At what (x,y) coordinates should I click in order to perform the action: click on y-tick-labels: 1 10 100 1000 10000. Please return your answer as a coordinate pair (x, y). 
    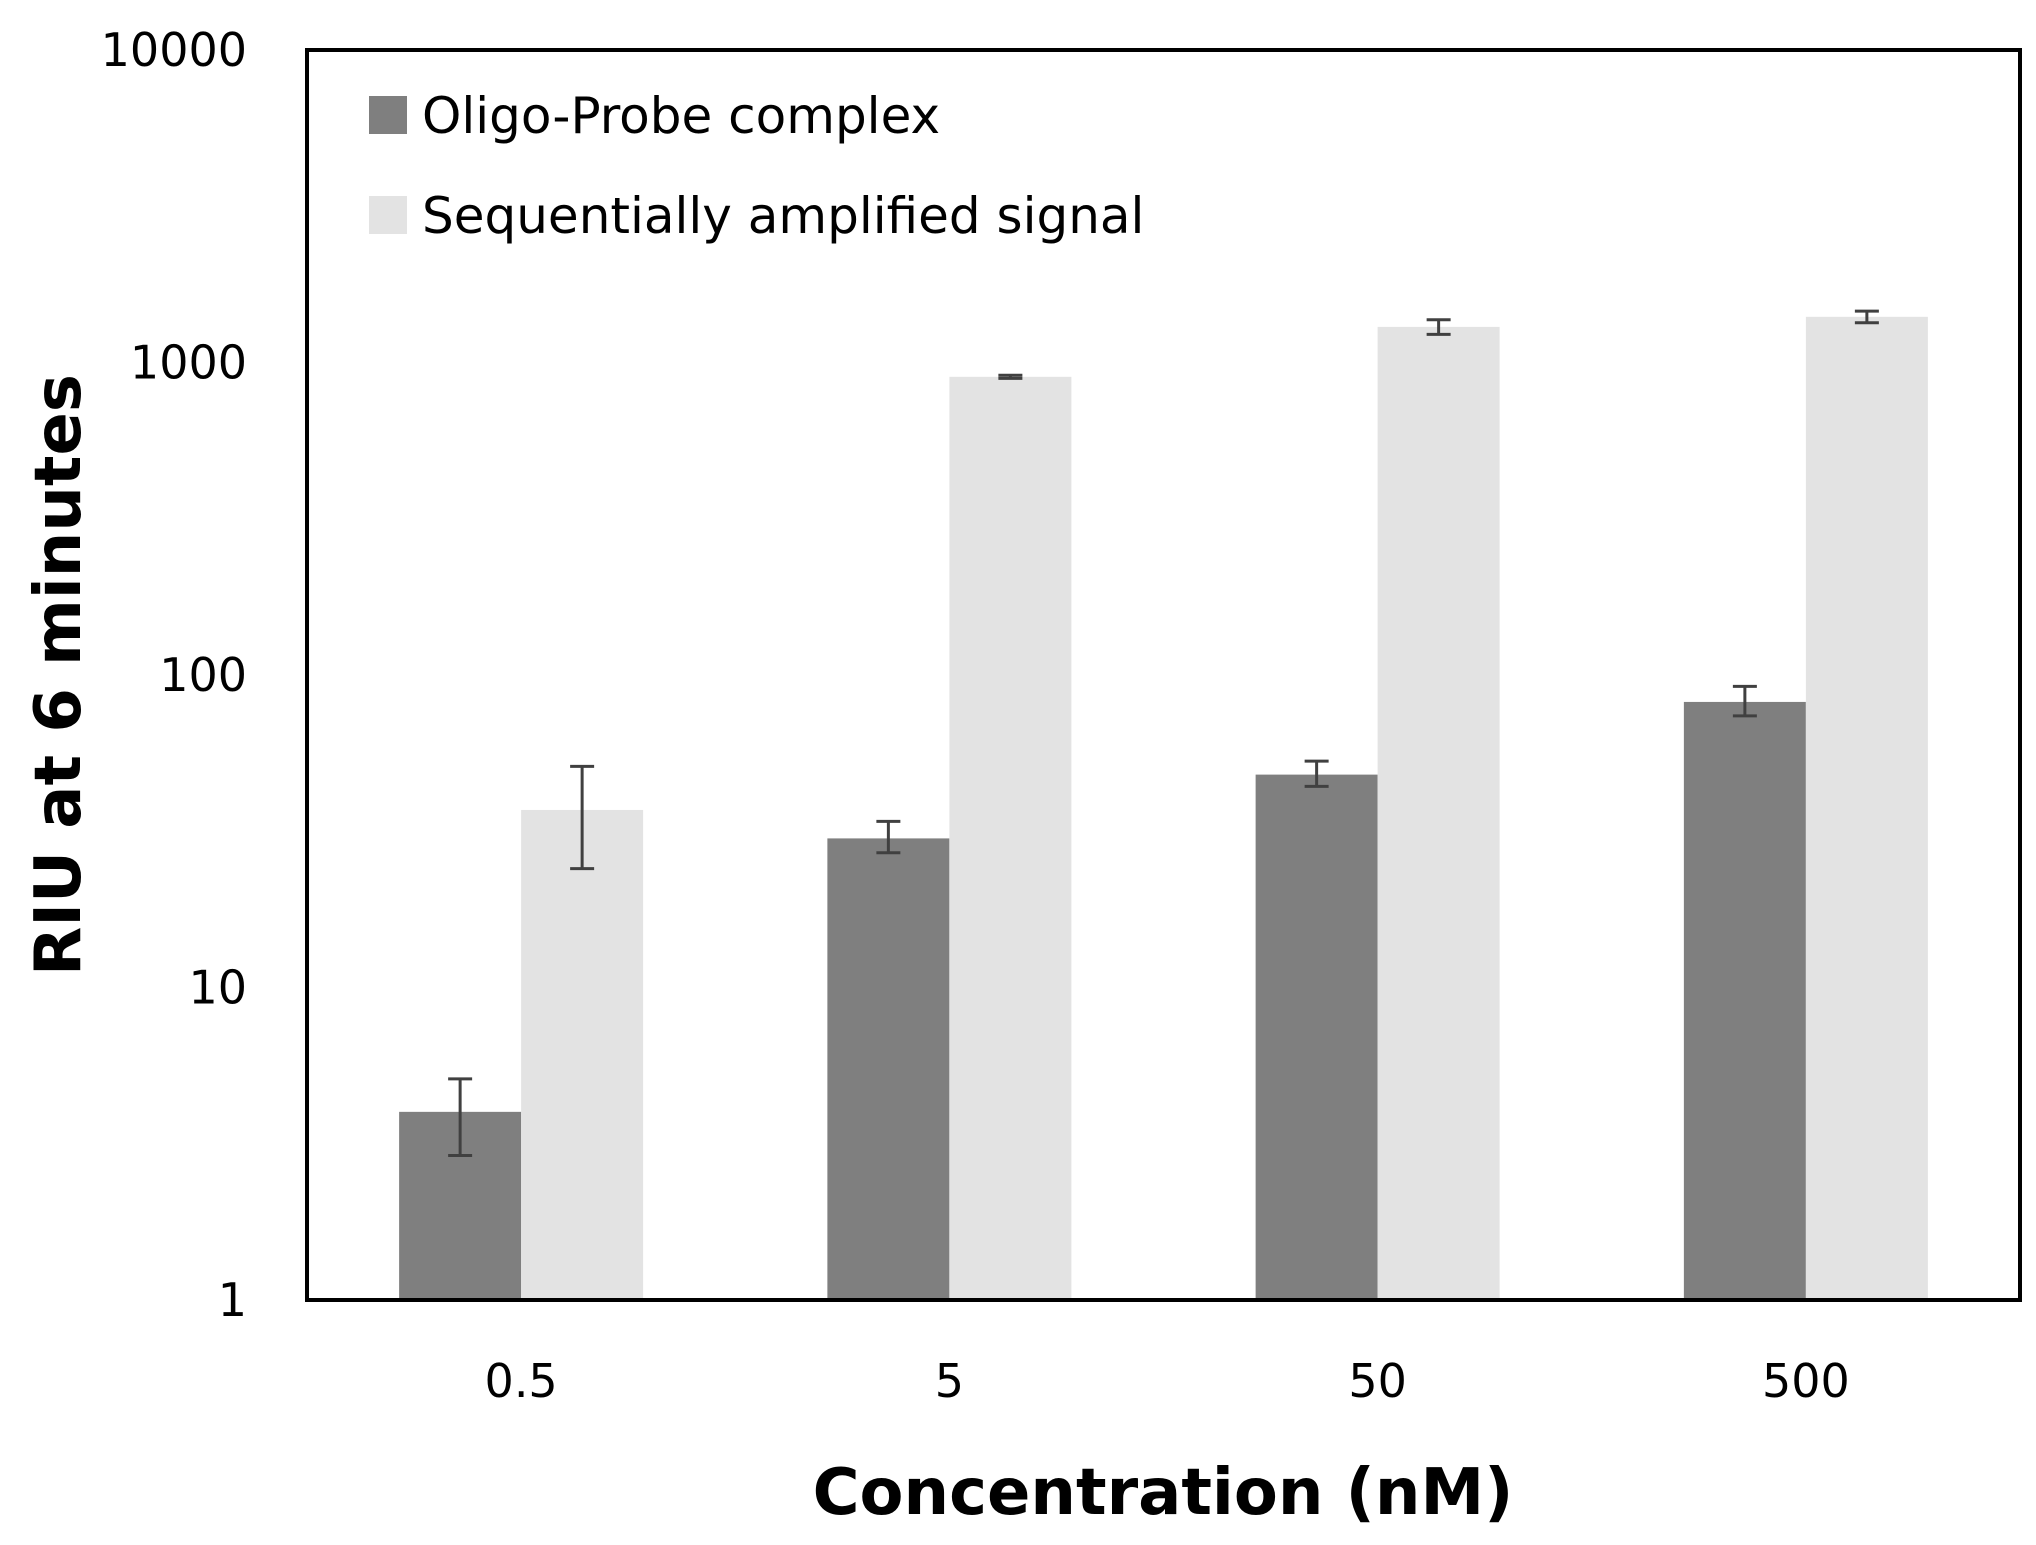
    Looking at the image, I should click on (174, 675).